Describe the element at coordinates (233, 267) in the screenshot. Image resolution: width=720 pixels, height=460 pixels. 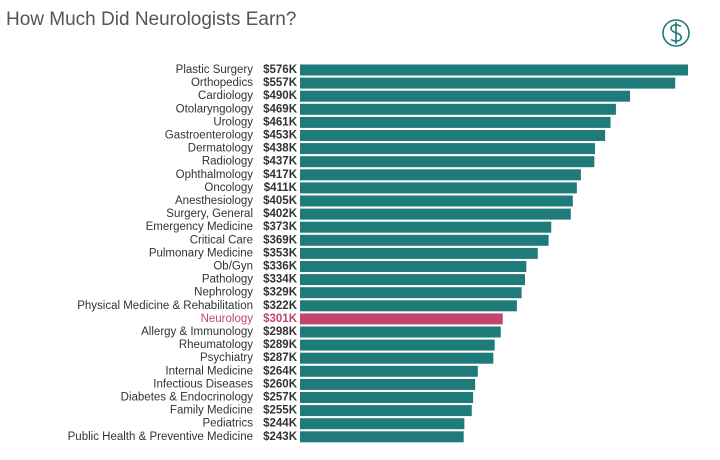
I see `category-label: Ob/Gyn` at that location.